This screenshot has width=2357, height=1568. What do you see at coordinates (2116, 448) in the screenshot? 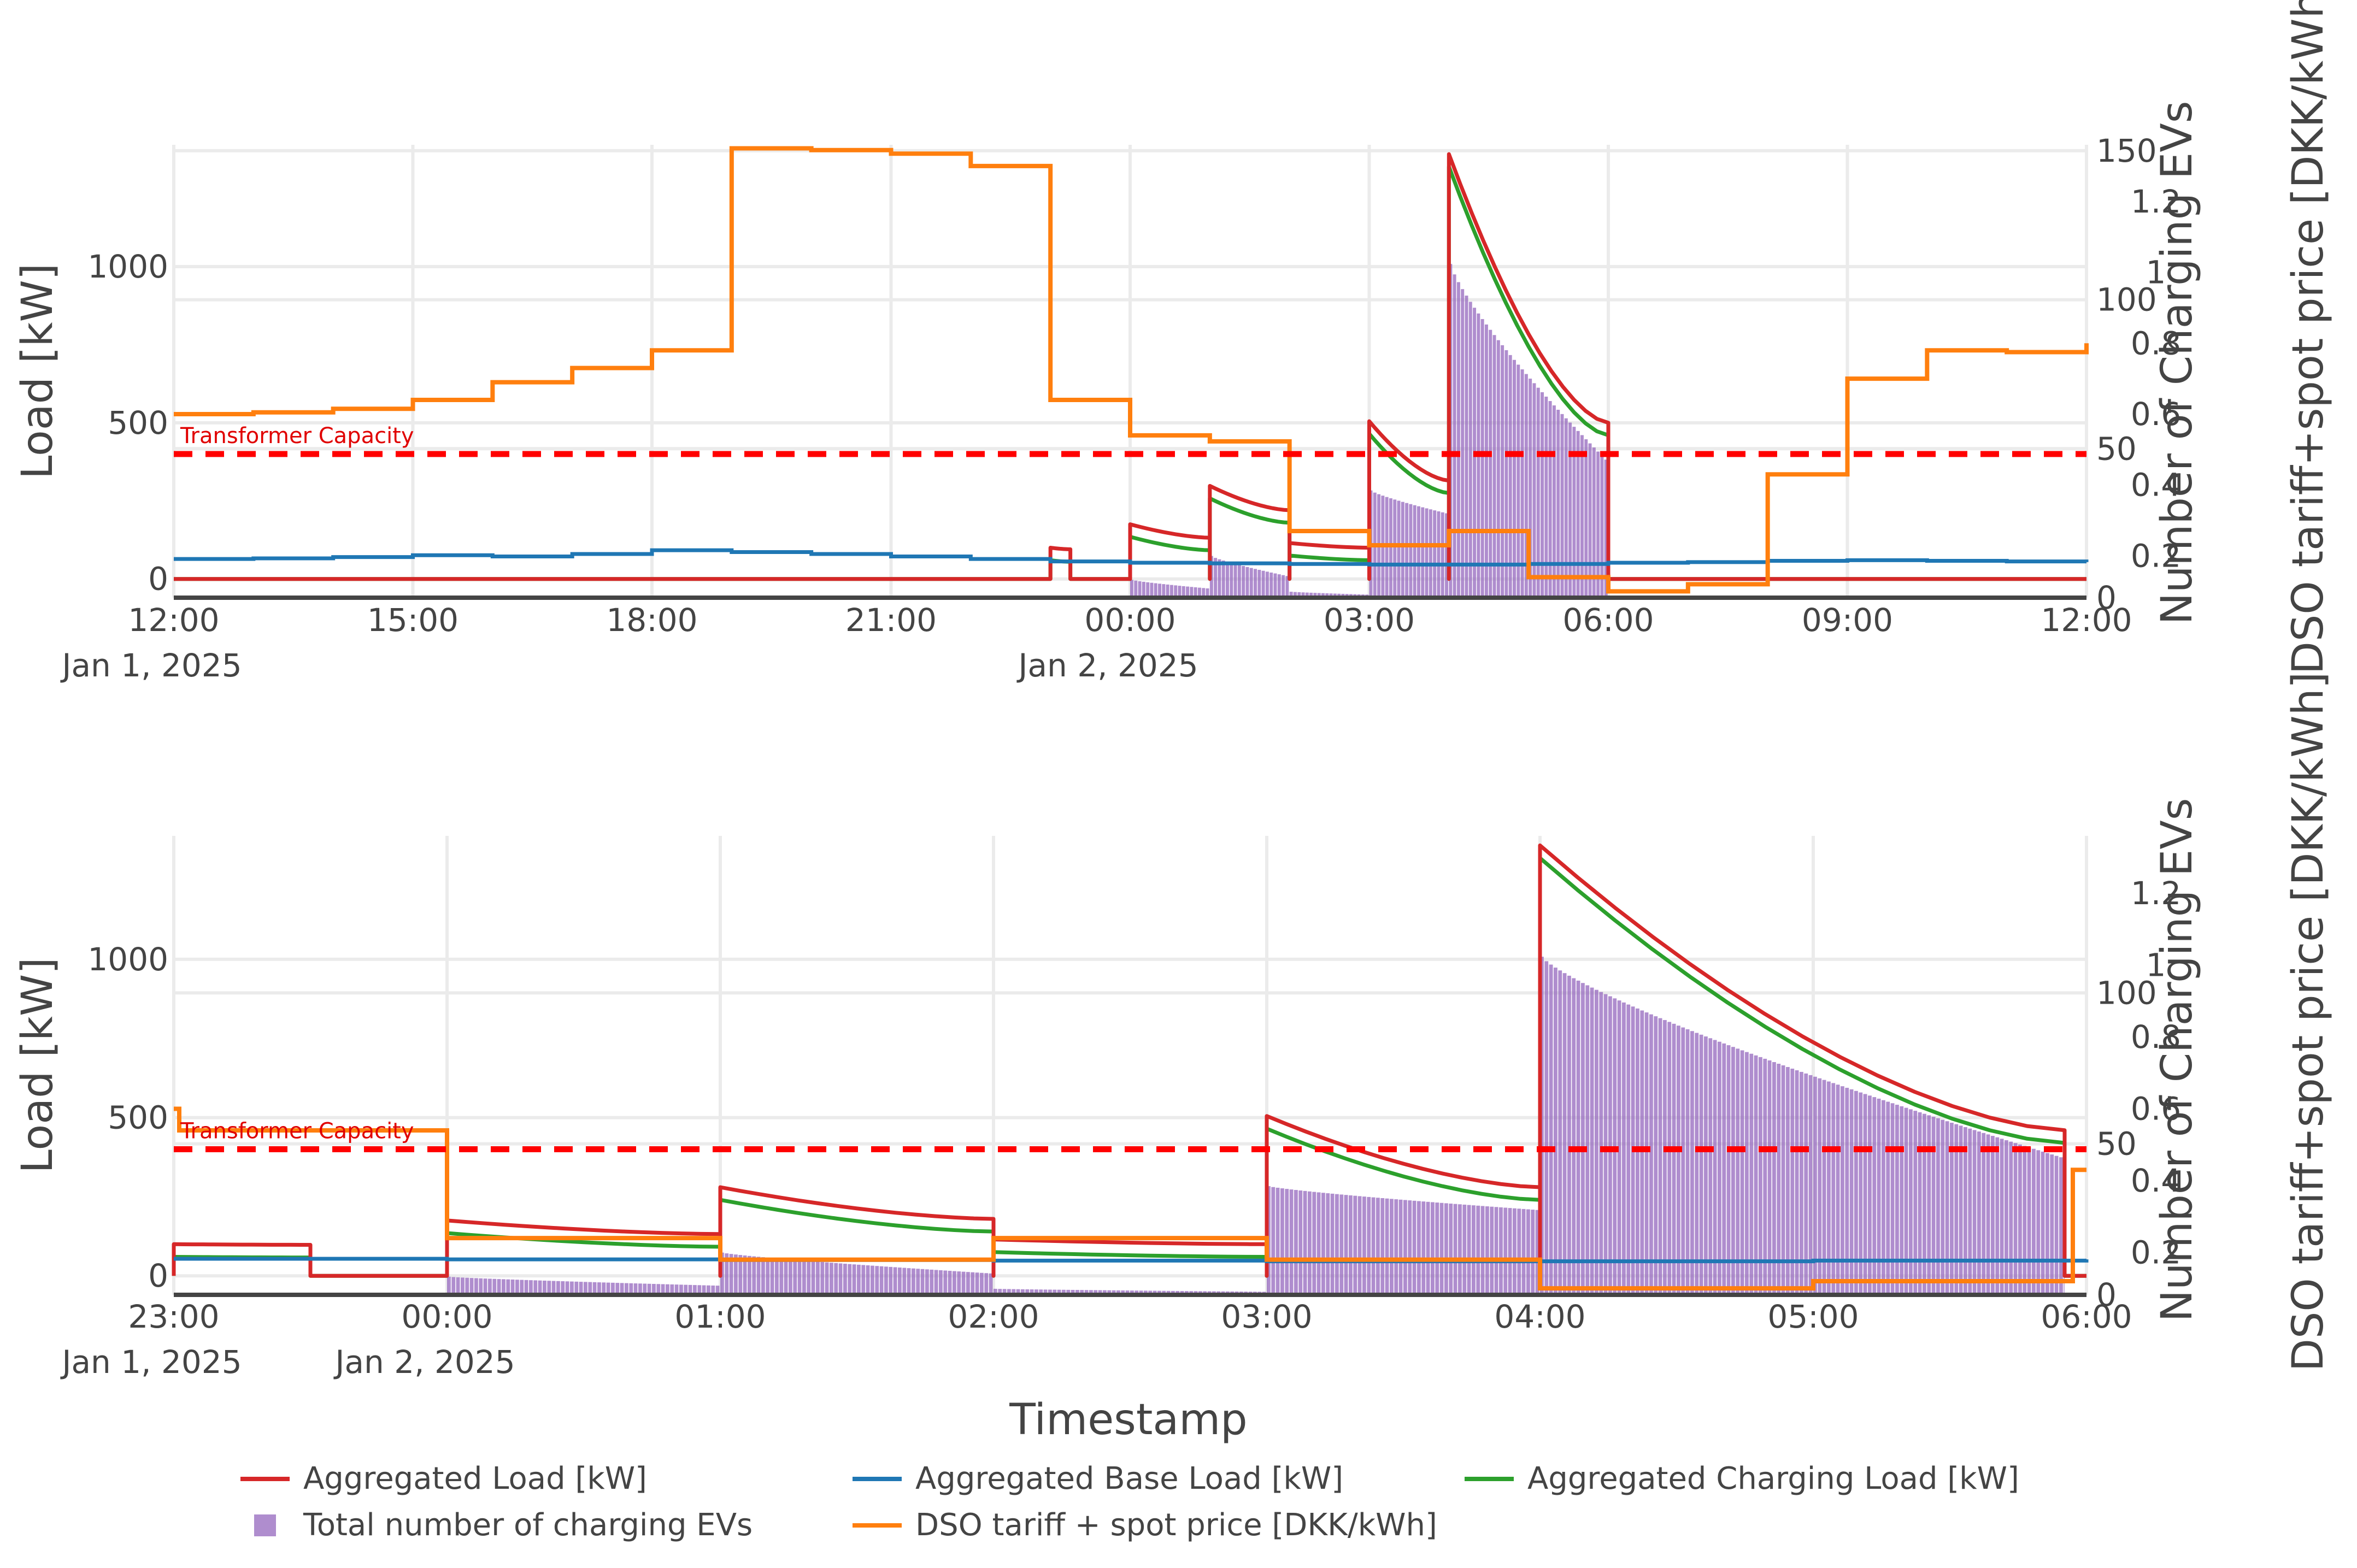
I see `y2-tick-label: 50` at bounding box center [2116, 448].